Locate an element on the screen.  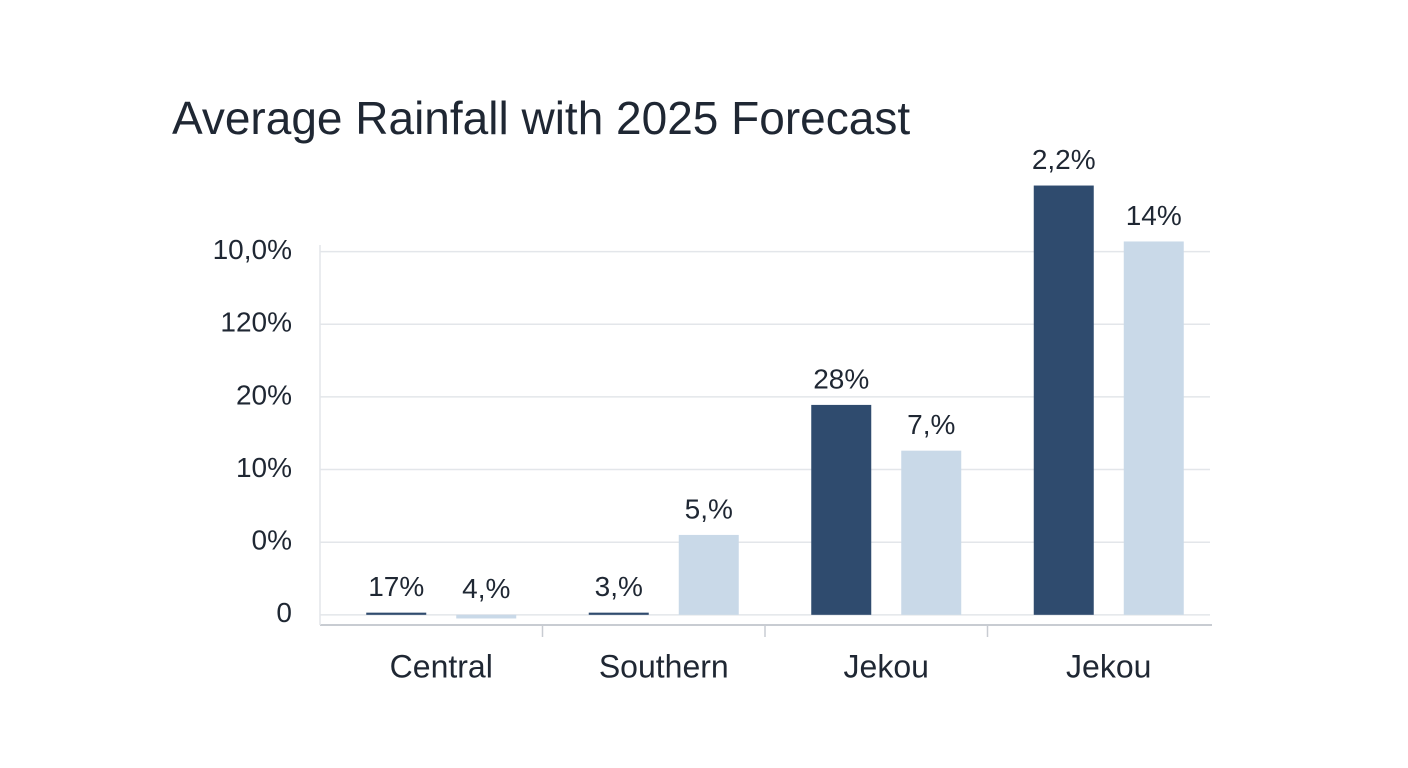
x-tick-label: Central is located at coordinates (441, 666).